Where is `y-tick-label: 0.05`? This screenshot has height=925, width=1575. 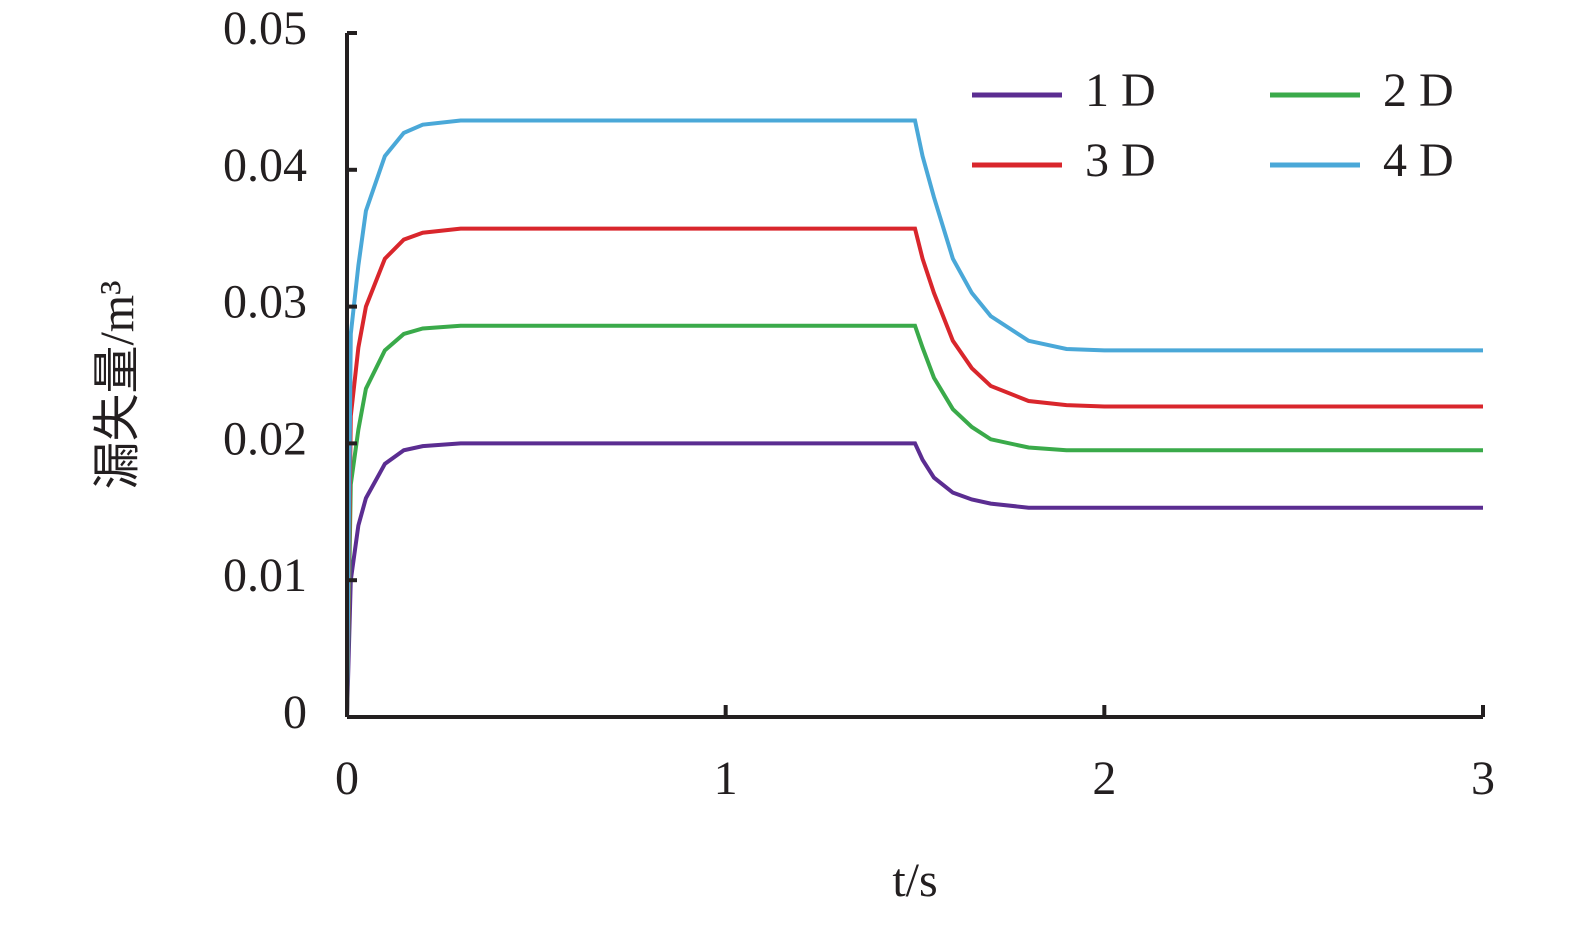
y-tick-label: 0.05 is located at coordinates (265, 28).